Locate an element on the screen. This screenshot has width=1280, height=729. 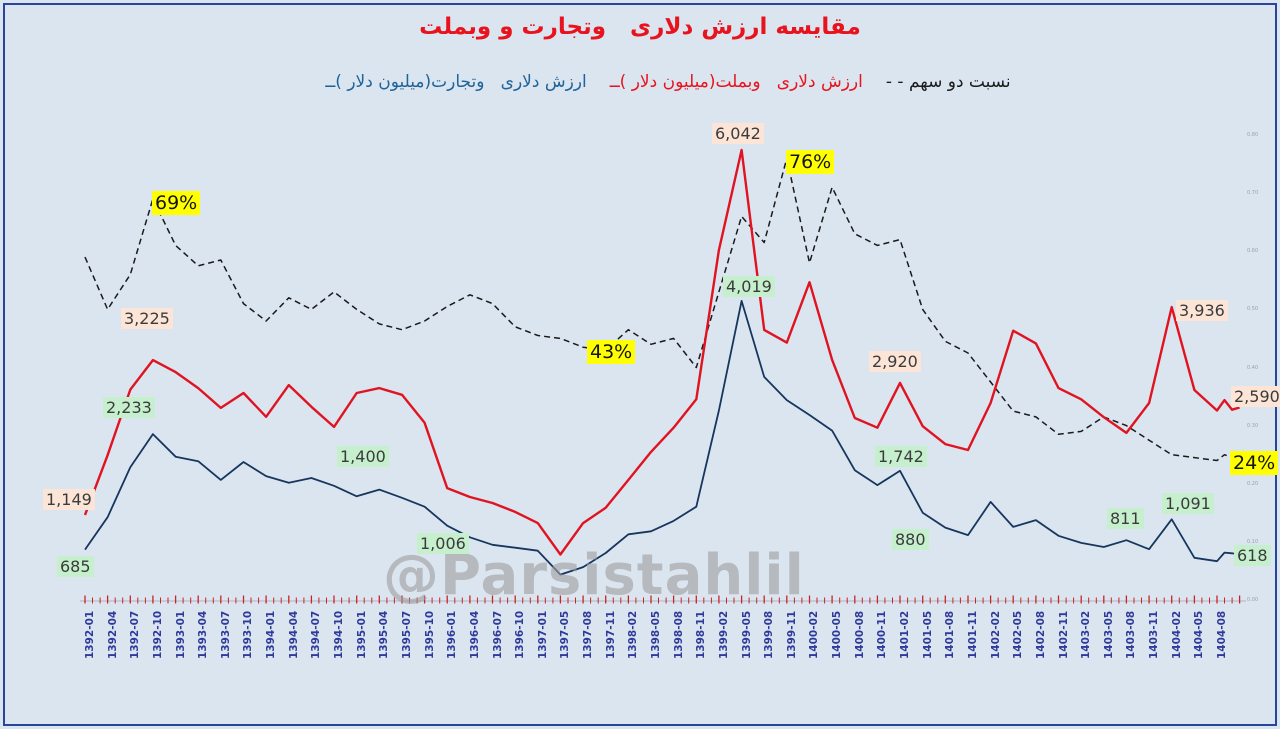
right-axis-tick-label: 0.60 is located at coordinates (1253, 251).